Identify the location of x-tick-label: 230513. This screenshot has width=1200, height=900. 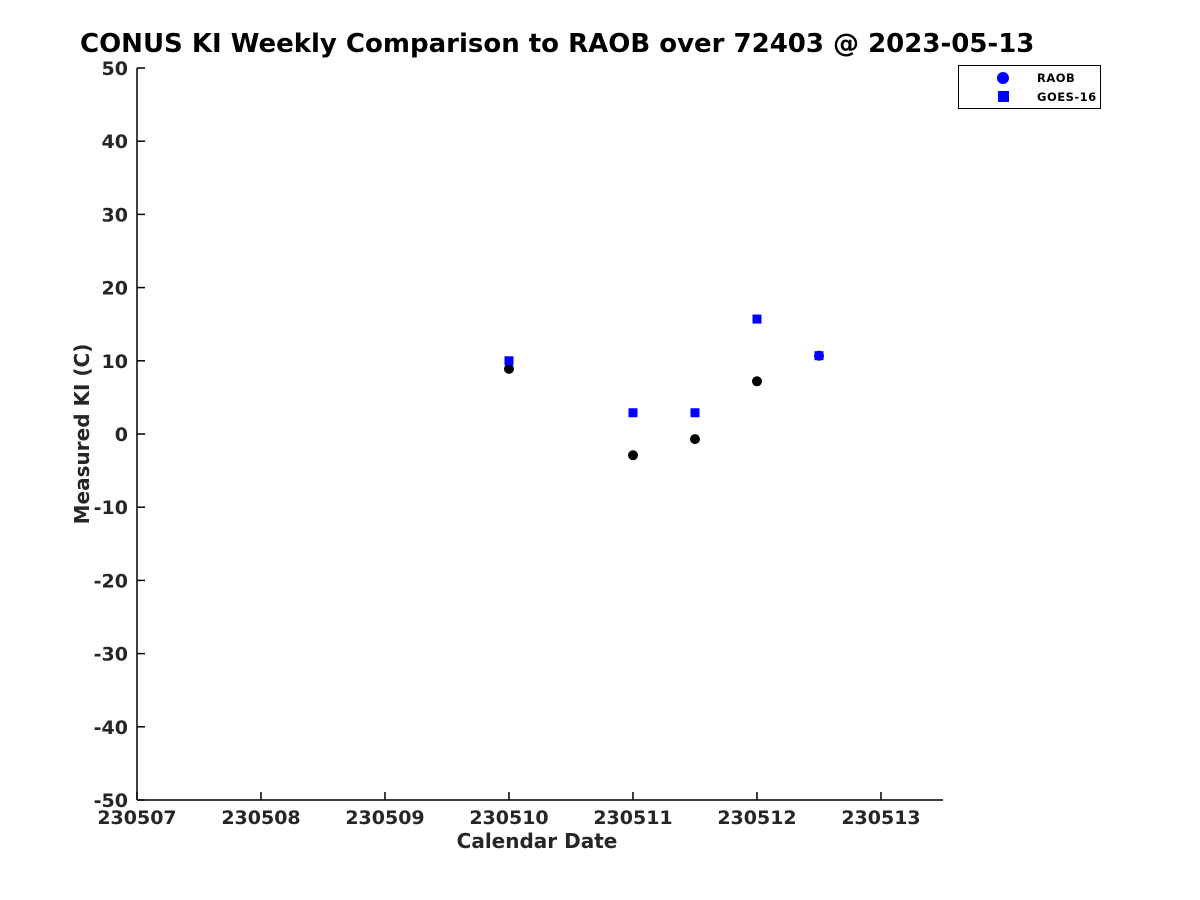
(880, 818).